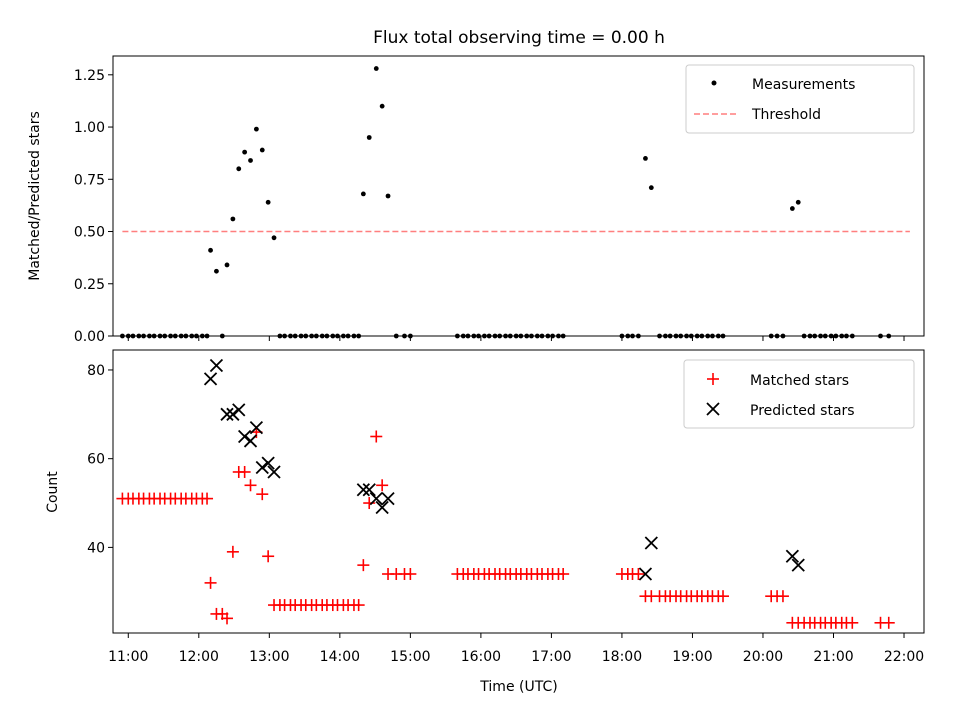  I want to click on top-y-tick-label: 0.50, so click(89, 233).